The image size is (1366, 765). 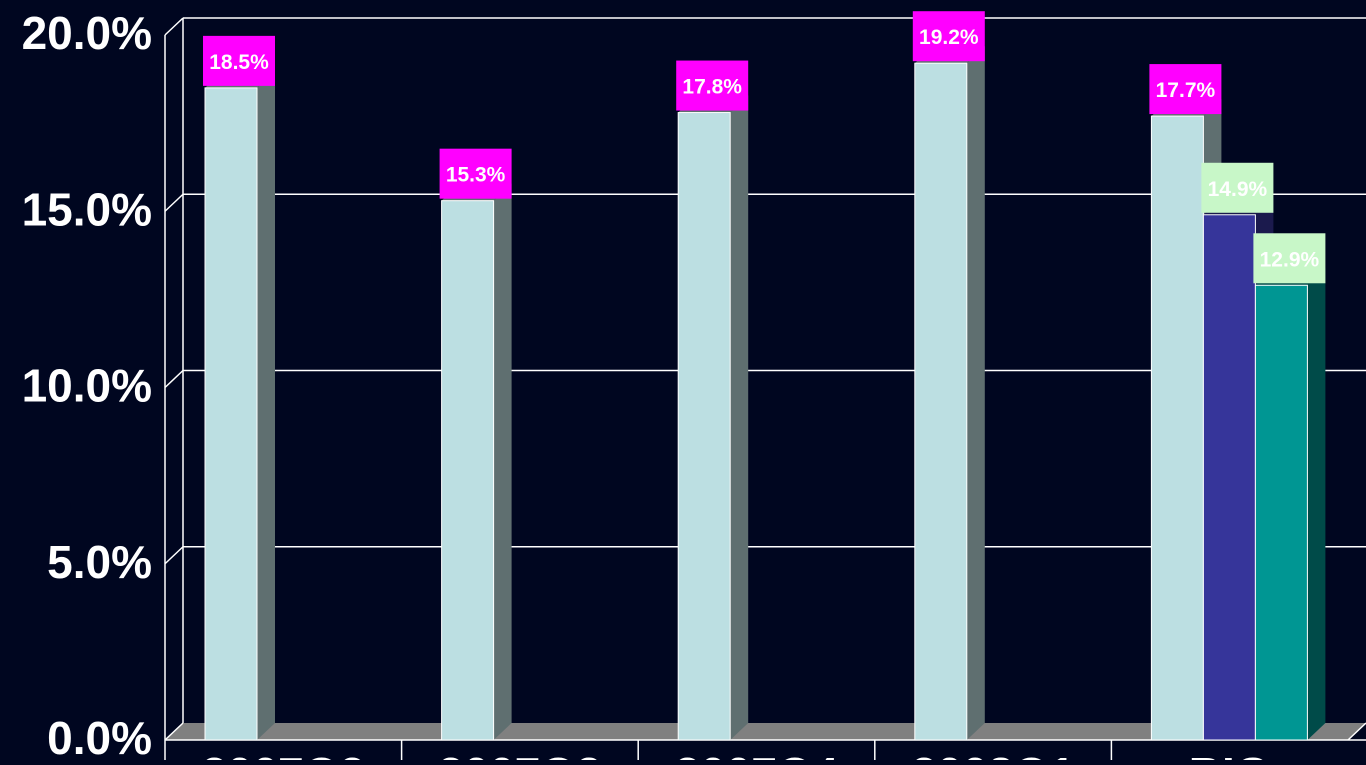 I want to click on data-label: 14.9%, so click(x=1238, y=189).